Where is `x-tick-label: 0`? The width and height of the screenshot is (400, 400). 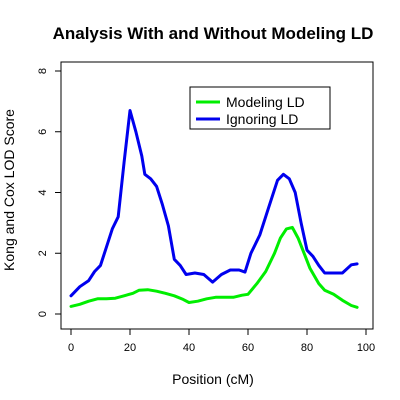
x-tick-label: 0 is located at coordinates (71, 348).